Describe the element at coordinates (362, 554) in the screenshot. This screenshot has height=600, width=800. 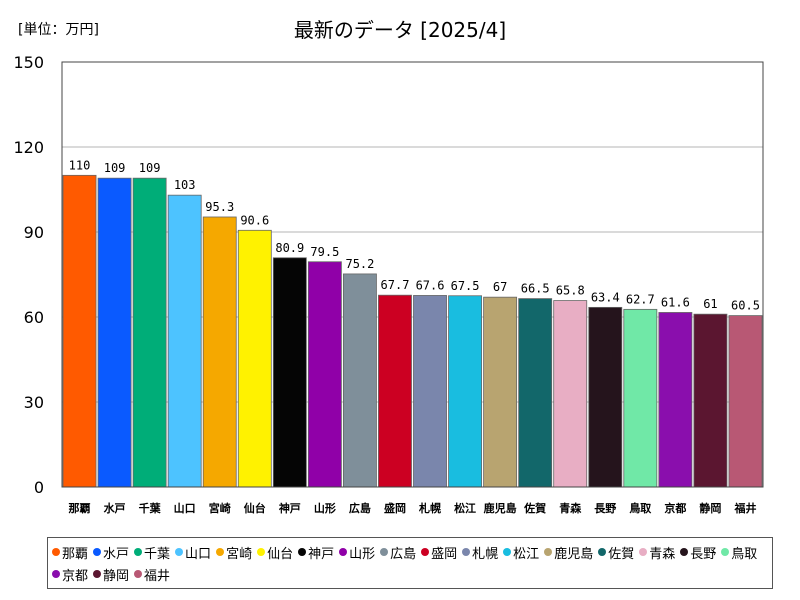
I see `legend-label: 山形` at that location.